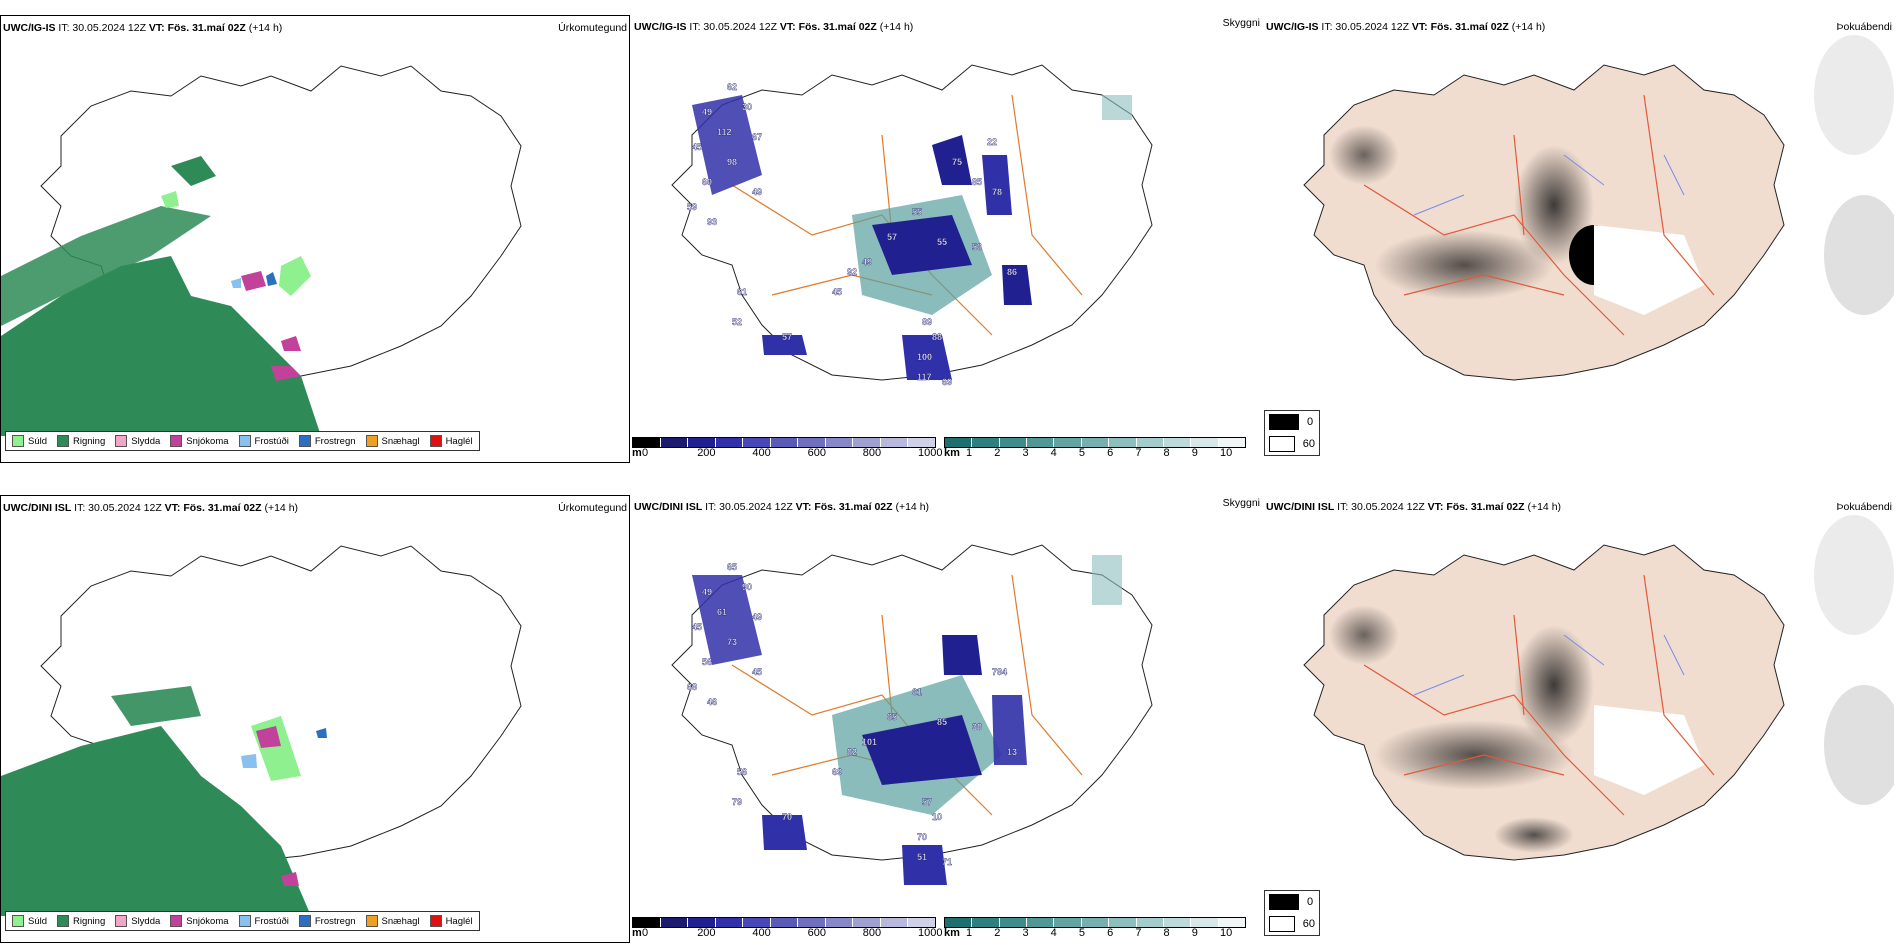 The image size is (1900, 950). I want to click on legend-item: Snæhagl, so click(392, 441).